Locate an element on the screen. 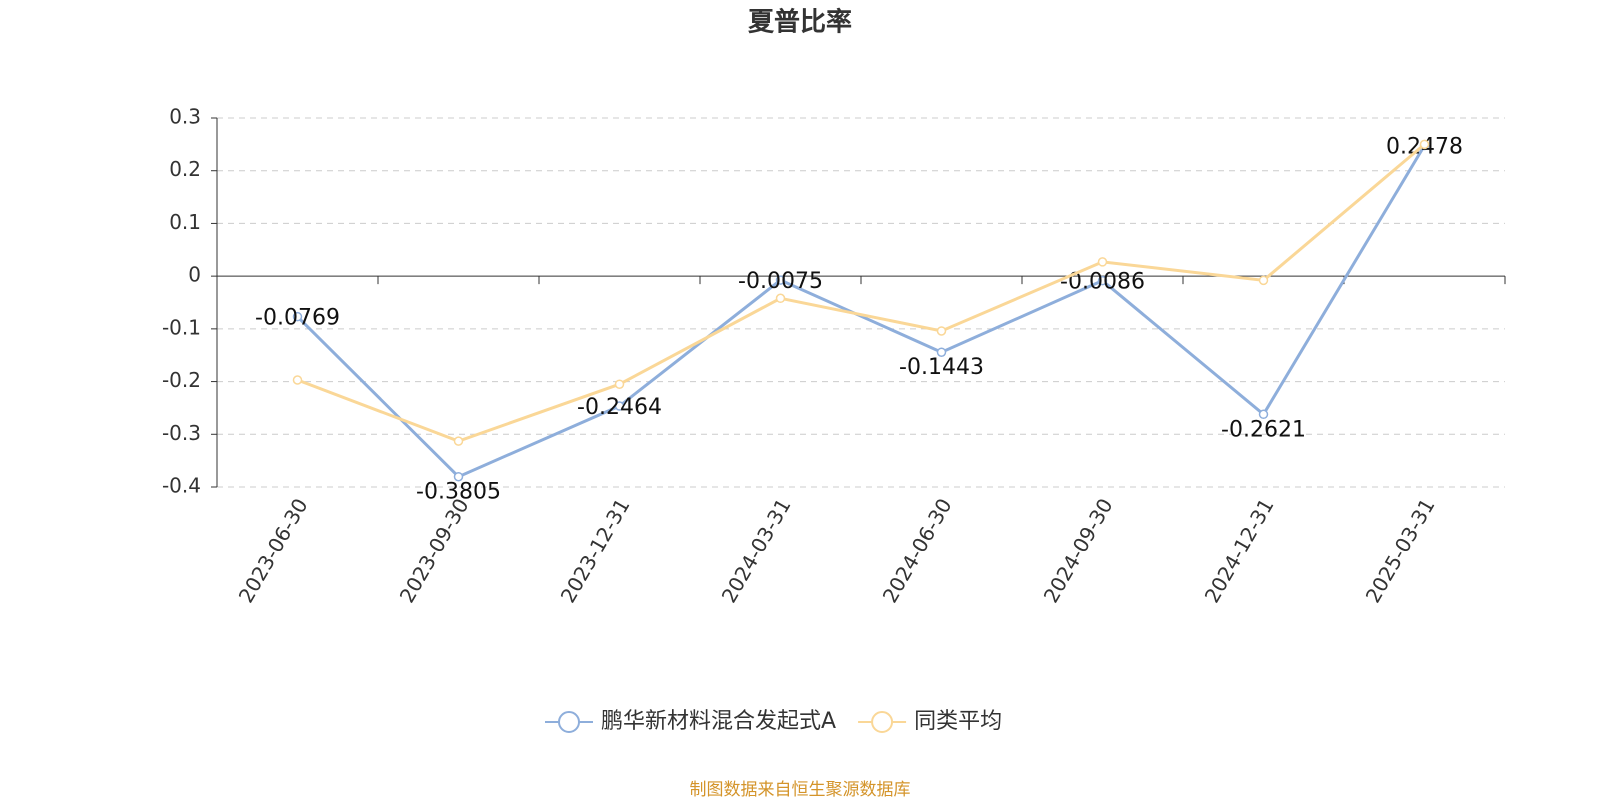 Image resolution: width=1600 pixels, height=804 pixels. data-label: -0.0075 is located at coordinates (780, 281).